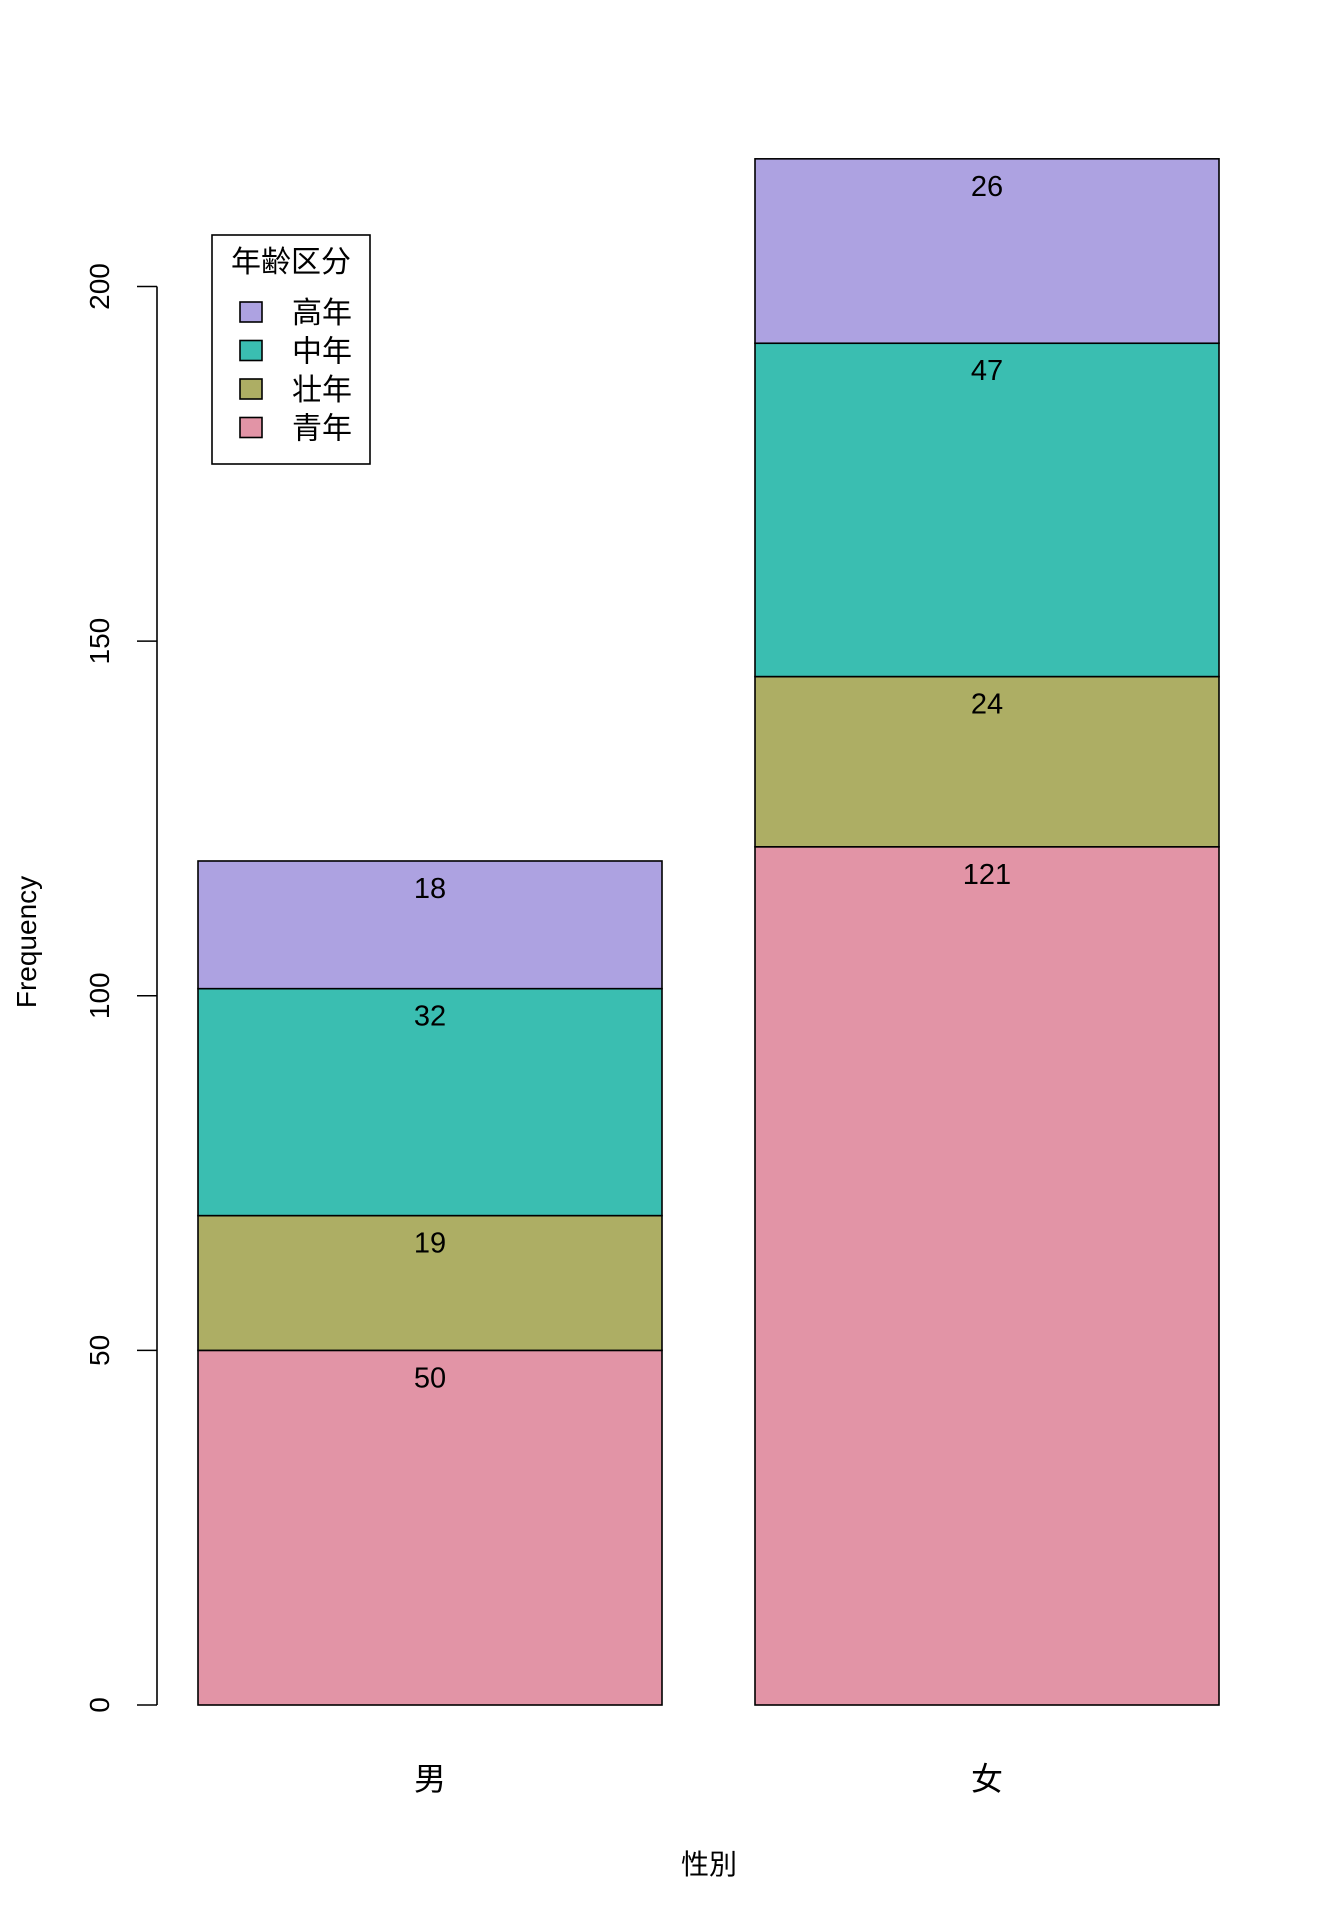 The height and width of the screenshot is (1920, 1344). What do you see at coordinates (99, 995) in the screenshot?
I see `y-tick-label: 100` at bounding box center [99, 995].